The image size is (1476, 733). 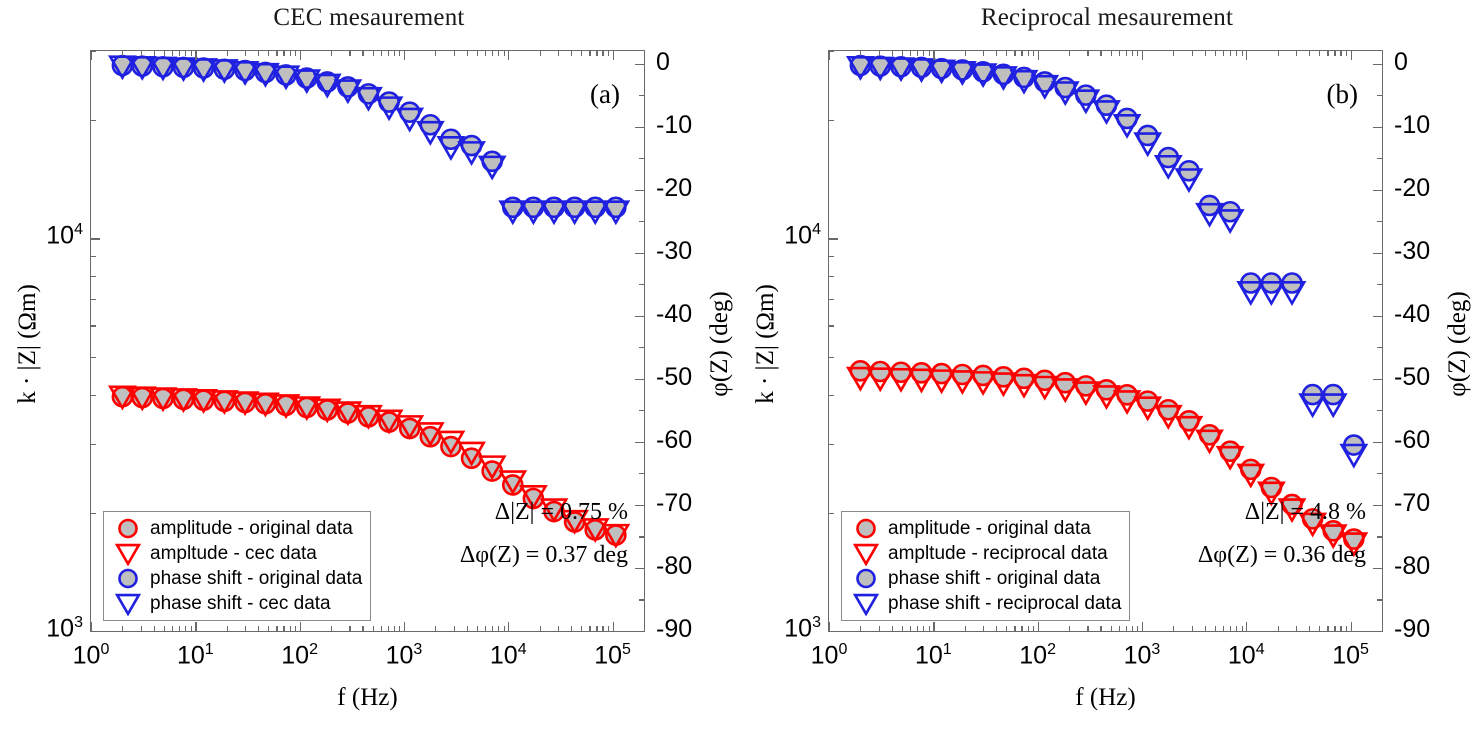 I want to click on series-triangle-down-right, so click(x=369, y=140).